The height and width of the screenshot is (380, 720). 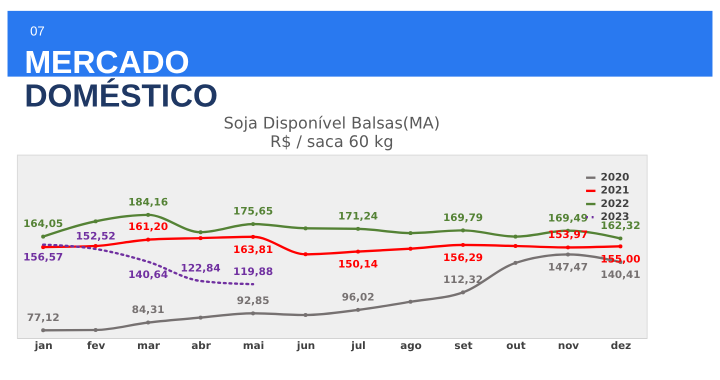 What do you see at coordinates (621, 346) in the screenshot?
I see `x-tick-label: dez` at bounding box center [621, 346].